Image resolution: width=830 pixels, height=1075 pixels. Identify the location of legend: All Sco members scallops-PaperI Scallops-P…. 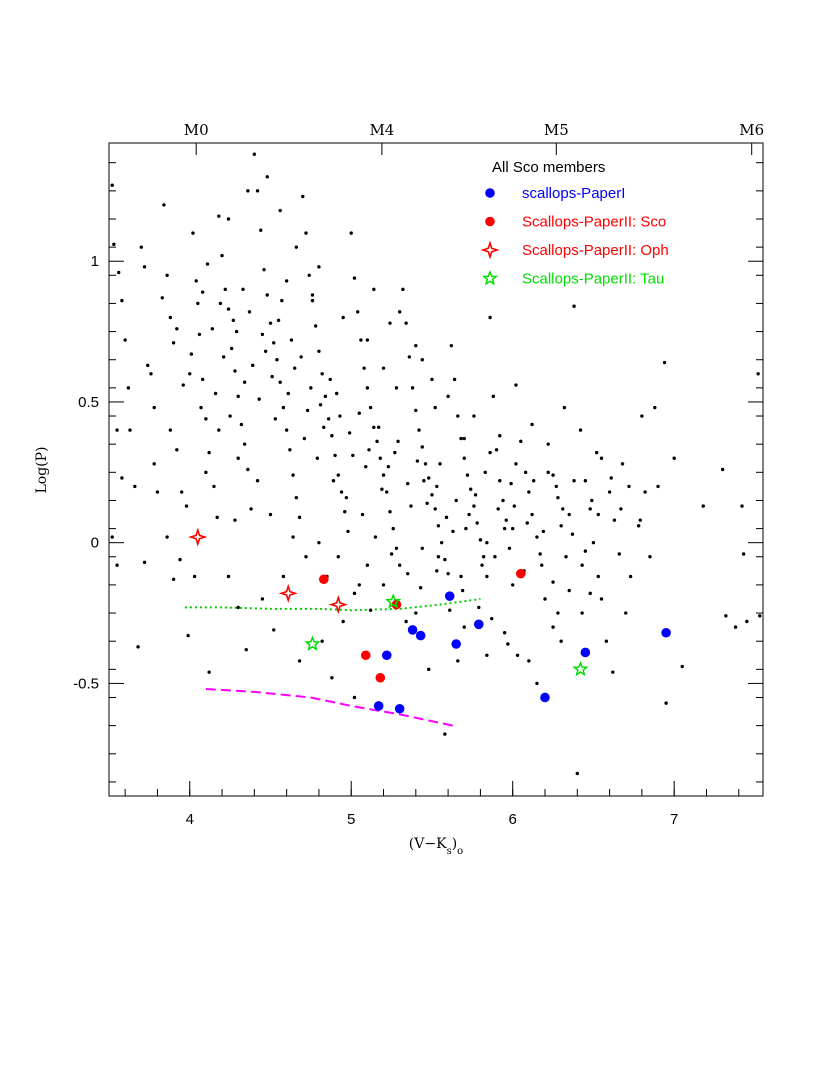
(574, 223).